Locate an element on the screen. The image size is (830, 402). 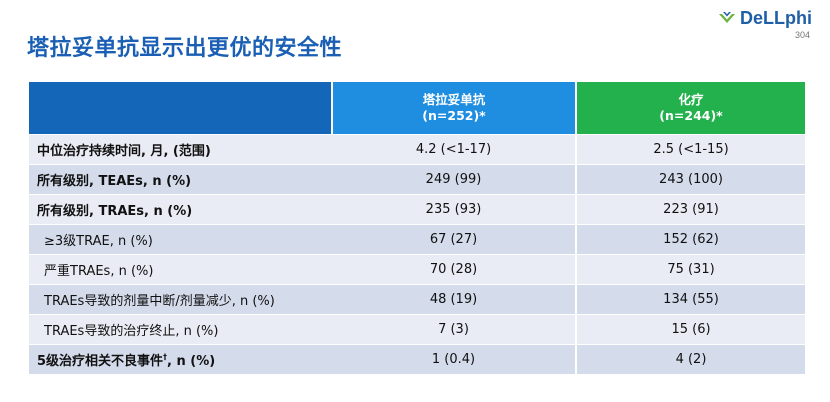
table-row: 5级治疗相关不良事件†, n (%) 1 (0.4) 4 (2) is located at coordinates (417, 359).